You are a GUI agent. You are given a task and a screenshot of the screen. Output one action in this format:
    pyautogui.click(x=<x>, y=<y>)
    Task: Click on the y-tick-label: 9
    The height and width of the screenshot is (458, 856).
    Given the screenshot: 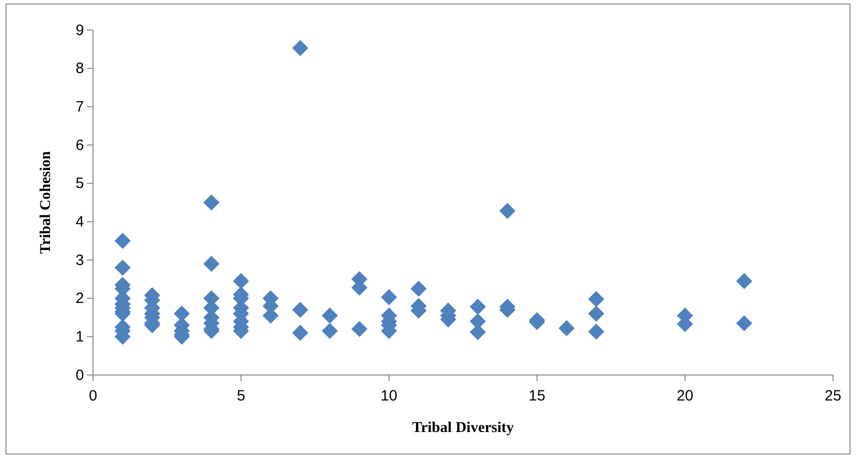 What is the action you would take?
    pyautogui.click(x=80, y=30)
    